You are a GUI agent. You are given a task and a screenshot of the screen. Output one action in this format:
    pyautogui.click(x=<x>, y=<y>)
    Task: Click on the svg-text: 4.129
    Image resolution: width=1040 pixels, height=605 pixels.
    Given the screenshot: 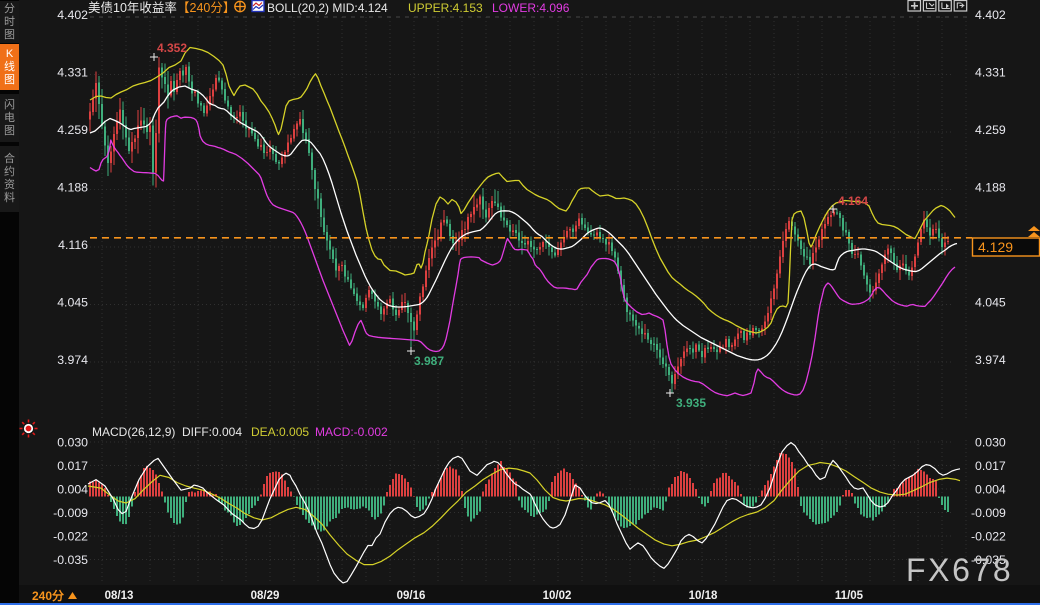 What is the action you would take?
    pyautogui.click(x=995, y=247)
    